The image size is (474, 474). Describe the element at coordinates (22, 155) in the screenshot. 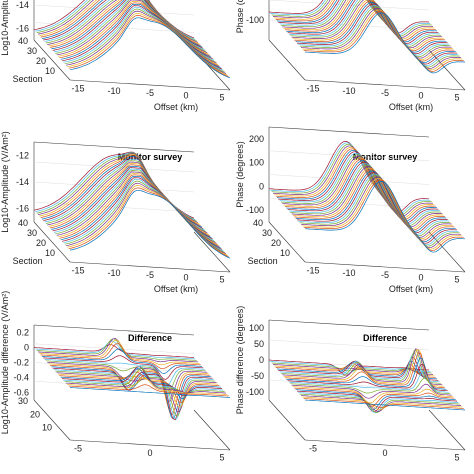

I see `z-tick-label: -12` at that location.